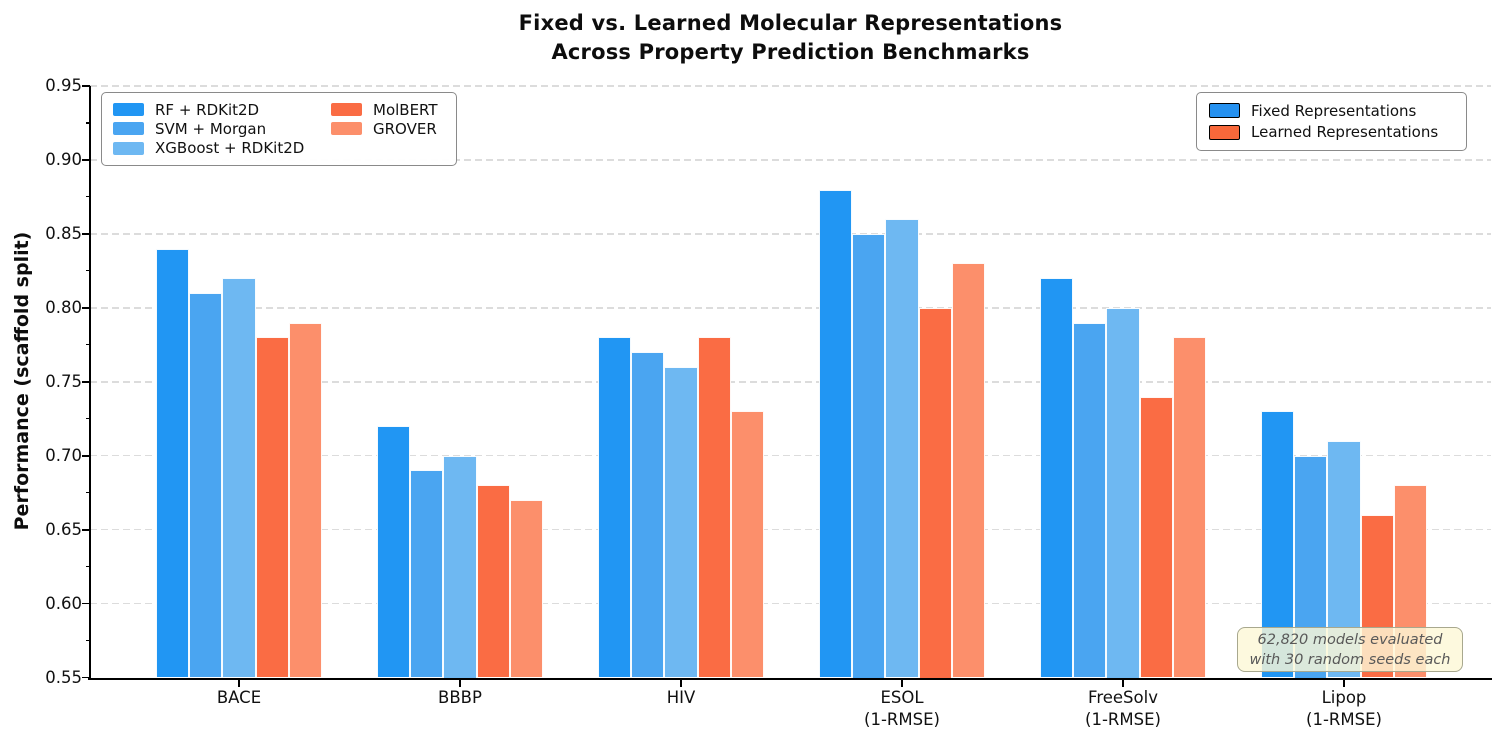 This screenshot has width=1500, height=742. I want to click on chart-title-line2: Across Property Prediction Benchmarks, so click(790, 52).